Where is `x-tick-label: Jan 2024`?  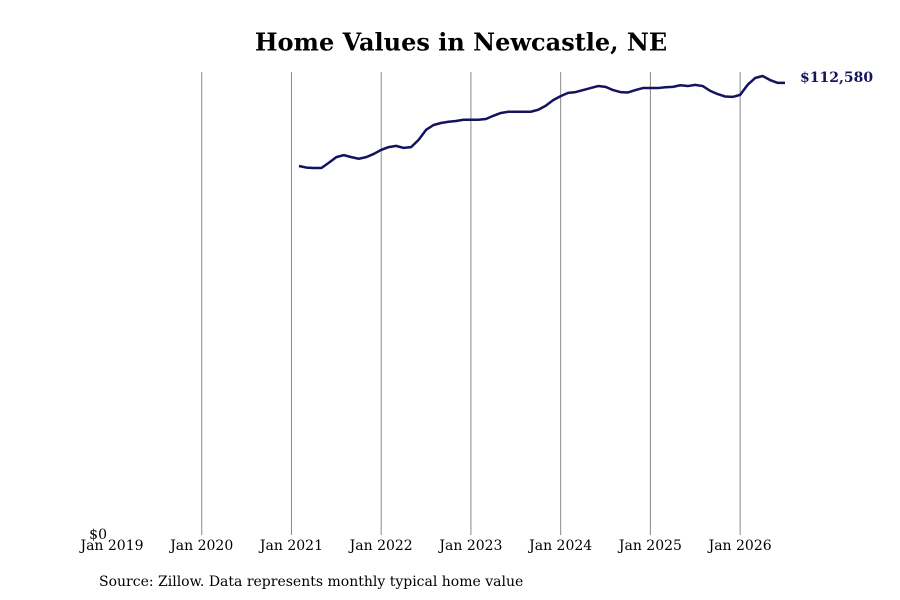
x-tick-label: Jan 2024 is located at coordinates (559, 546).